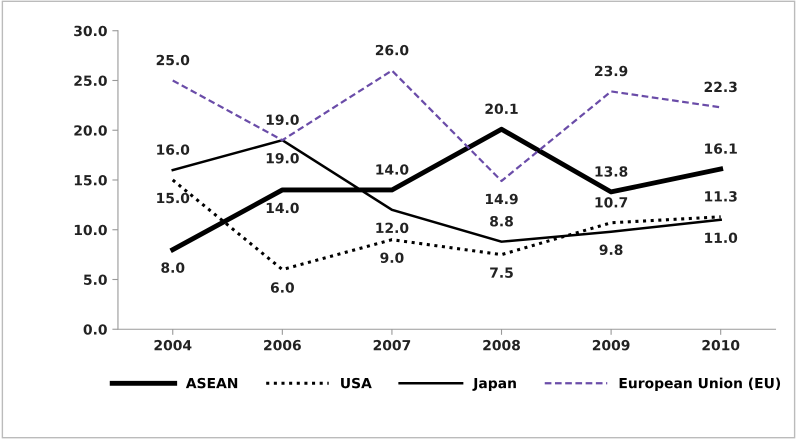 This screenshot has height=439, width=797. Describe the element at coordinates (212, 383) in the screenshot. I see `legend-label: ASEAN` at that location.